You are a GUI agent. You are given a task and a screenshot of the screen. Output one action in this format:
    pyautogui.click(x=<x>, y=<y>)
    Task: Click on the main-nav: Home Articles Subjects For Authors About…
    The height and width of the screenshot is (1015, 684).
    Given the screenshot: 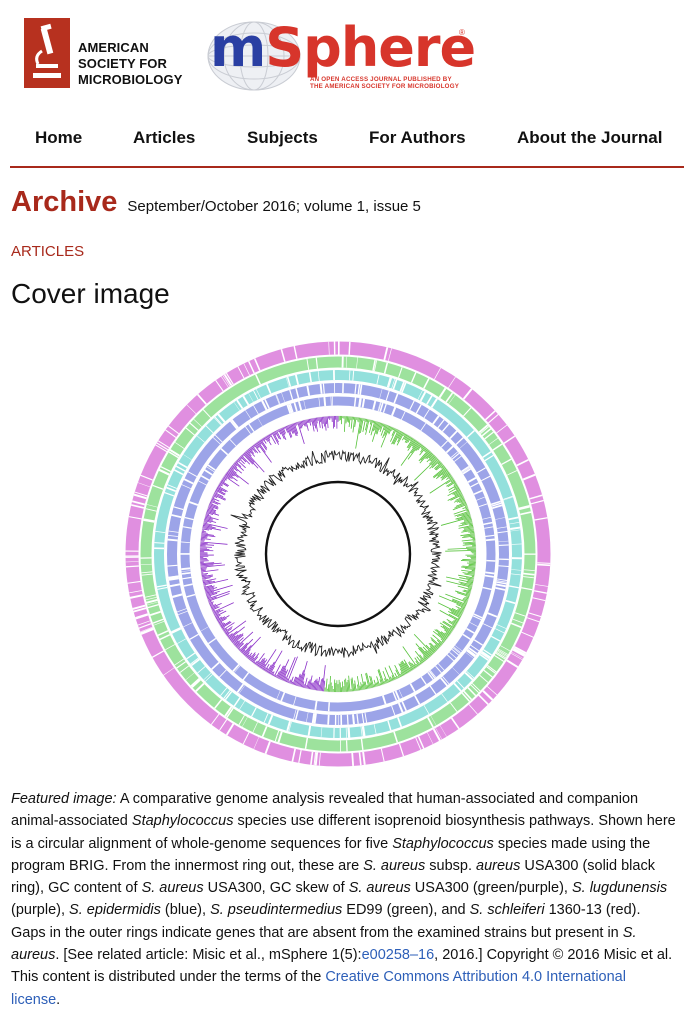 What is the action you would take?
    pyautogui.click(x=347, y=145)
    